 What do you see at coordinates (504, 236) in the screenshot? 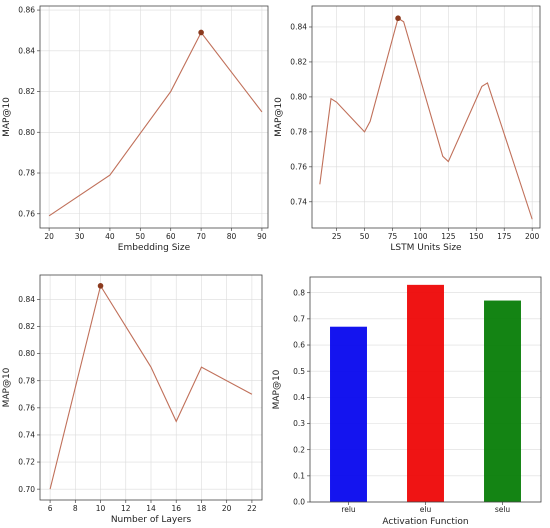
I see `x-tick-label: 175` at bounding box center [504, 236].